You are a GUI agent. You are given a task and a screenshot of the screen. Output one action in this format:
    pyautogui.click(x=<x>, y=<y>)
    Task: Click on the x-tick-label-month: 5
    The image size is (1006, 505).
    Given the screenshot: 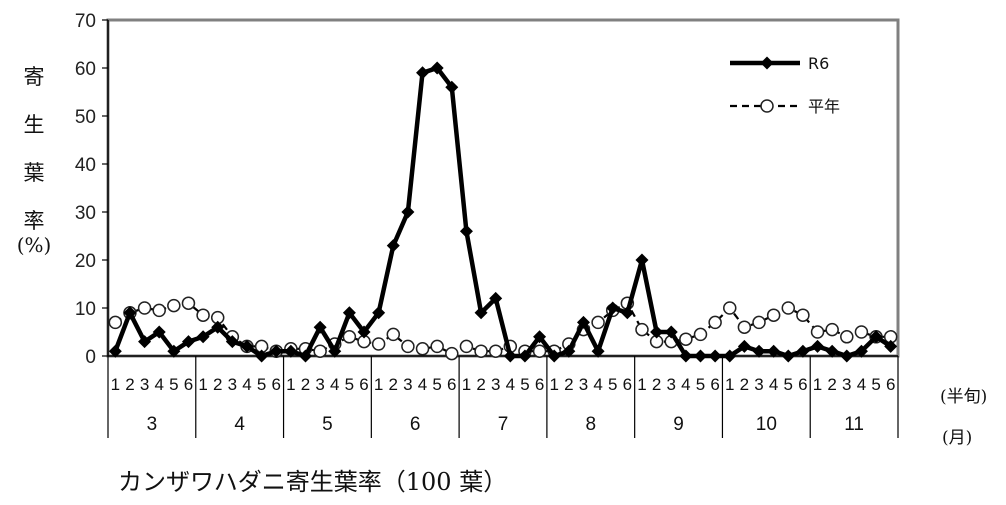 What is the action you would take?
    pyautogui.click(x=327, y=424)
    